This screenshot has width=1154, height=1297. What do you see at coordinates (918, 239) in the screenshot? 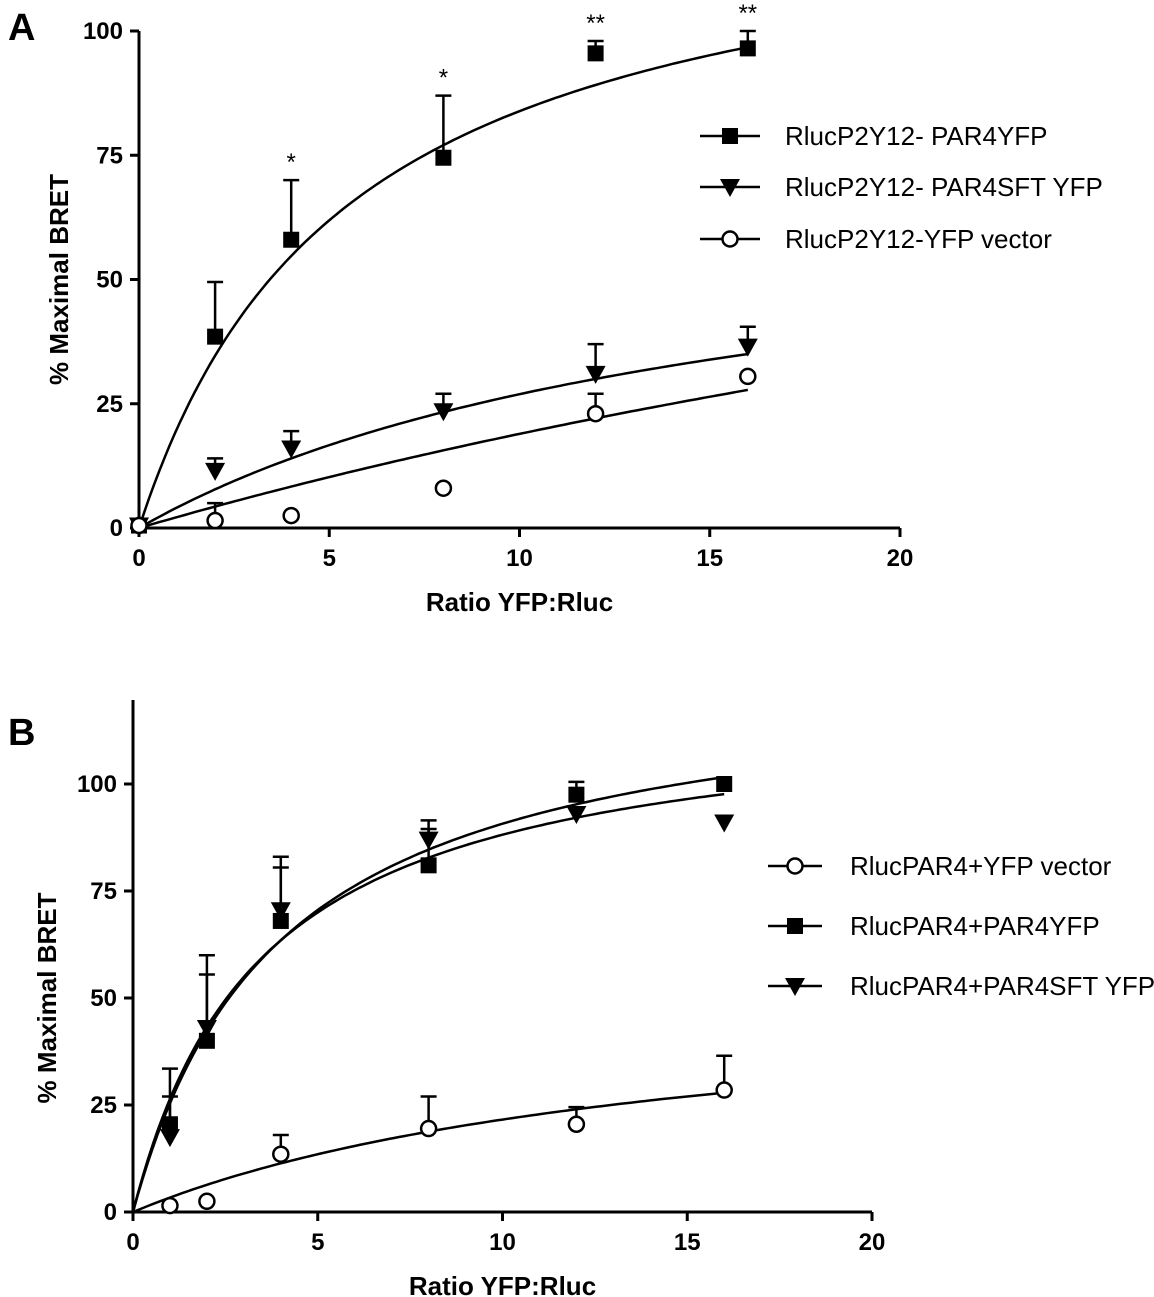
I see `legend-label: RlucP2Y12-YFP vector` at bounding box center [918, 239].